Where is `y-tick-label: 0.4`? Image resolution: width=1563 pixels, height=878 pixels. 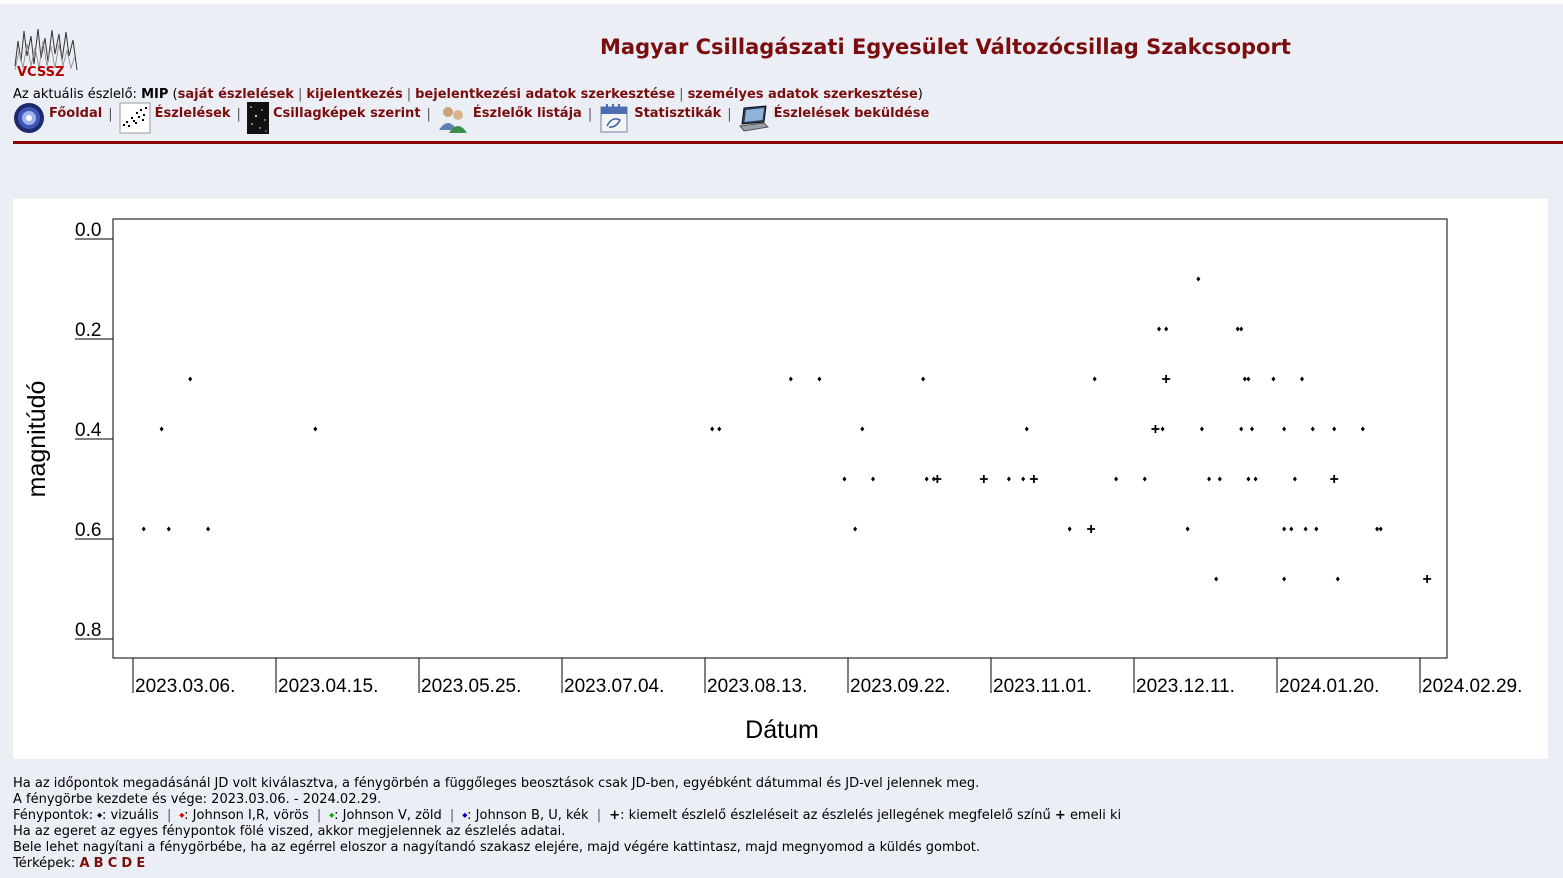 y-tick-label: 0.4 is located at coordinates (88, 430).